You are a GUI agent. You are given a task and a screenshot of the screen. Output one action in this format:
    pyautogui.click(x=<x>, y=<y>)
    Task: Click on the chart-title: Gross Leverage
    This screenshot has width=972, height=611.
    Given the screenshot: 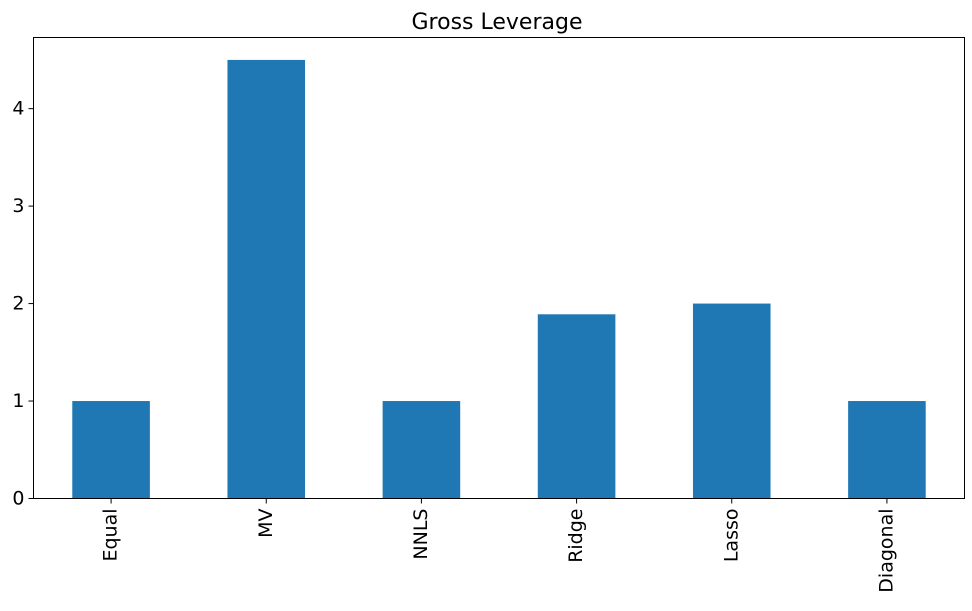 What is the action you would take?
    pyautogui.click(x=497, y=22)
    